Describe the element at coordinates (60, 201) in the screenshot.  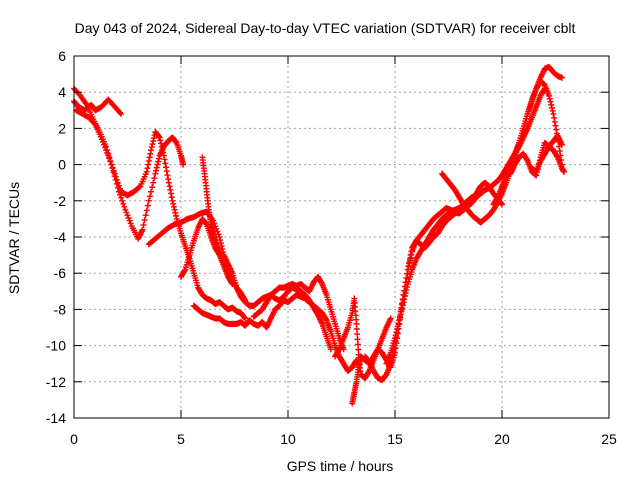
I see `y-tick-label: -2` at that location.